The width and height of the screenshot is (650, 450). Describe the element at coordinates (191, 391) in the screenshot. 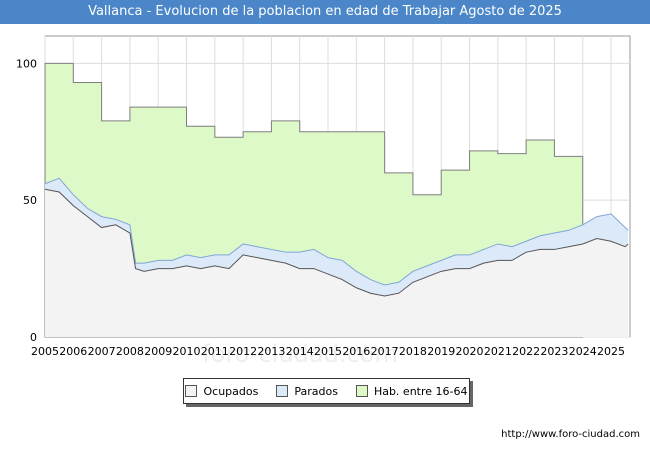

I see `legend-swatch-ocupados` at that location.